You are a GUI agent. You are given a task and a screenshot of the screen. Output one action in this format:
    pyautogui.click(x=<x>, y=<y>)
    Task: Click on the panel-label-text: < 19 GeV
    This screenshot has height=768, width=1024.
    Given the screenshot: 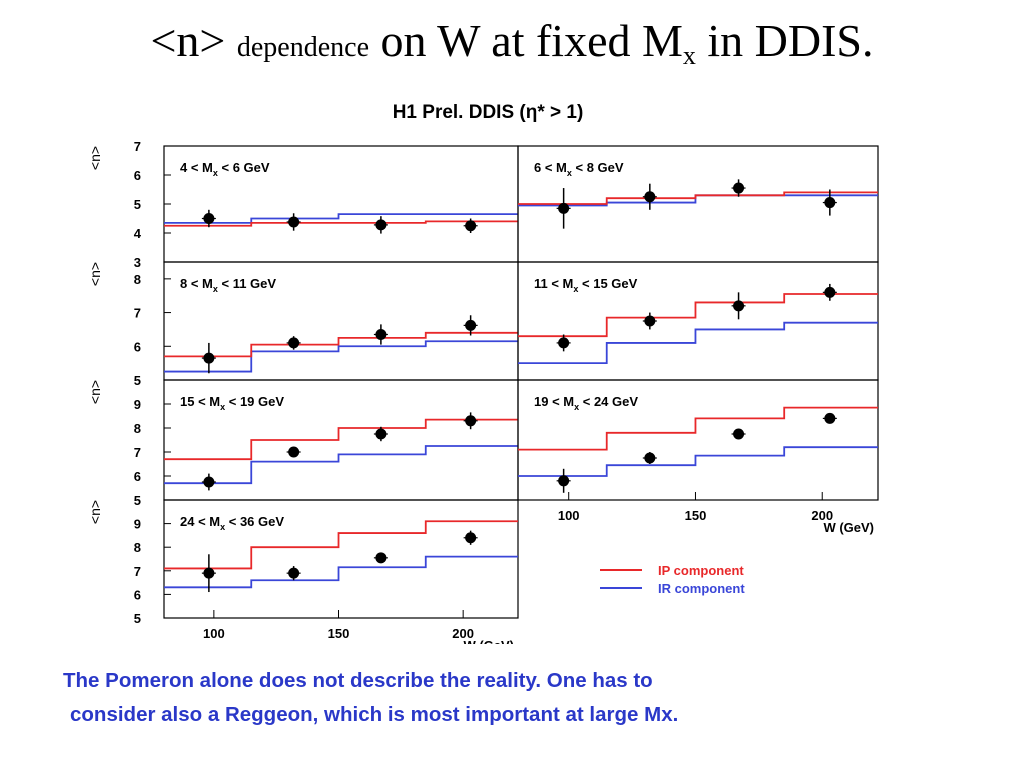 What is the action you would take?
    pyautogui.click(x=254, y=401)
    